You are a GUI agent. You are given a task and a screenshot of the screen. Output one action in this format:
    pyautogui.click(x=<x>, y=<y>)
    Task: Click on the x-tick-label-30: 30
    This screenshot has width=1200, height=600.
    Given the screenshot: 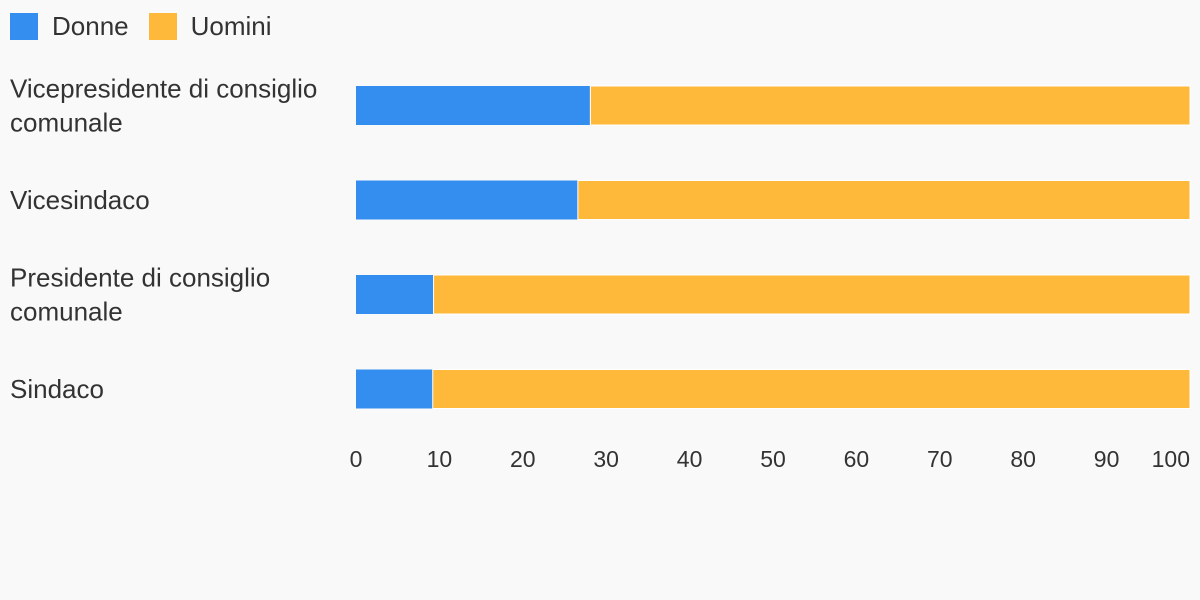 What is the action you would take?
    pyautogui.click(x=606, y=459)
    